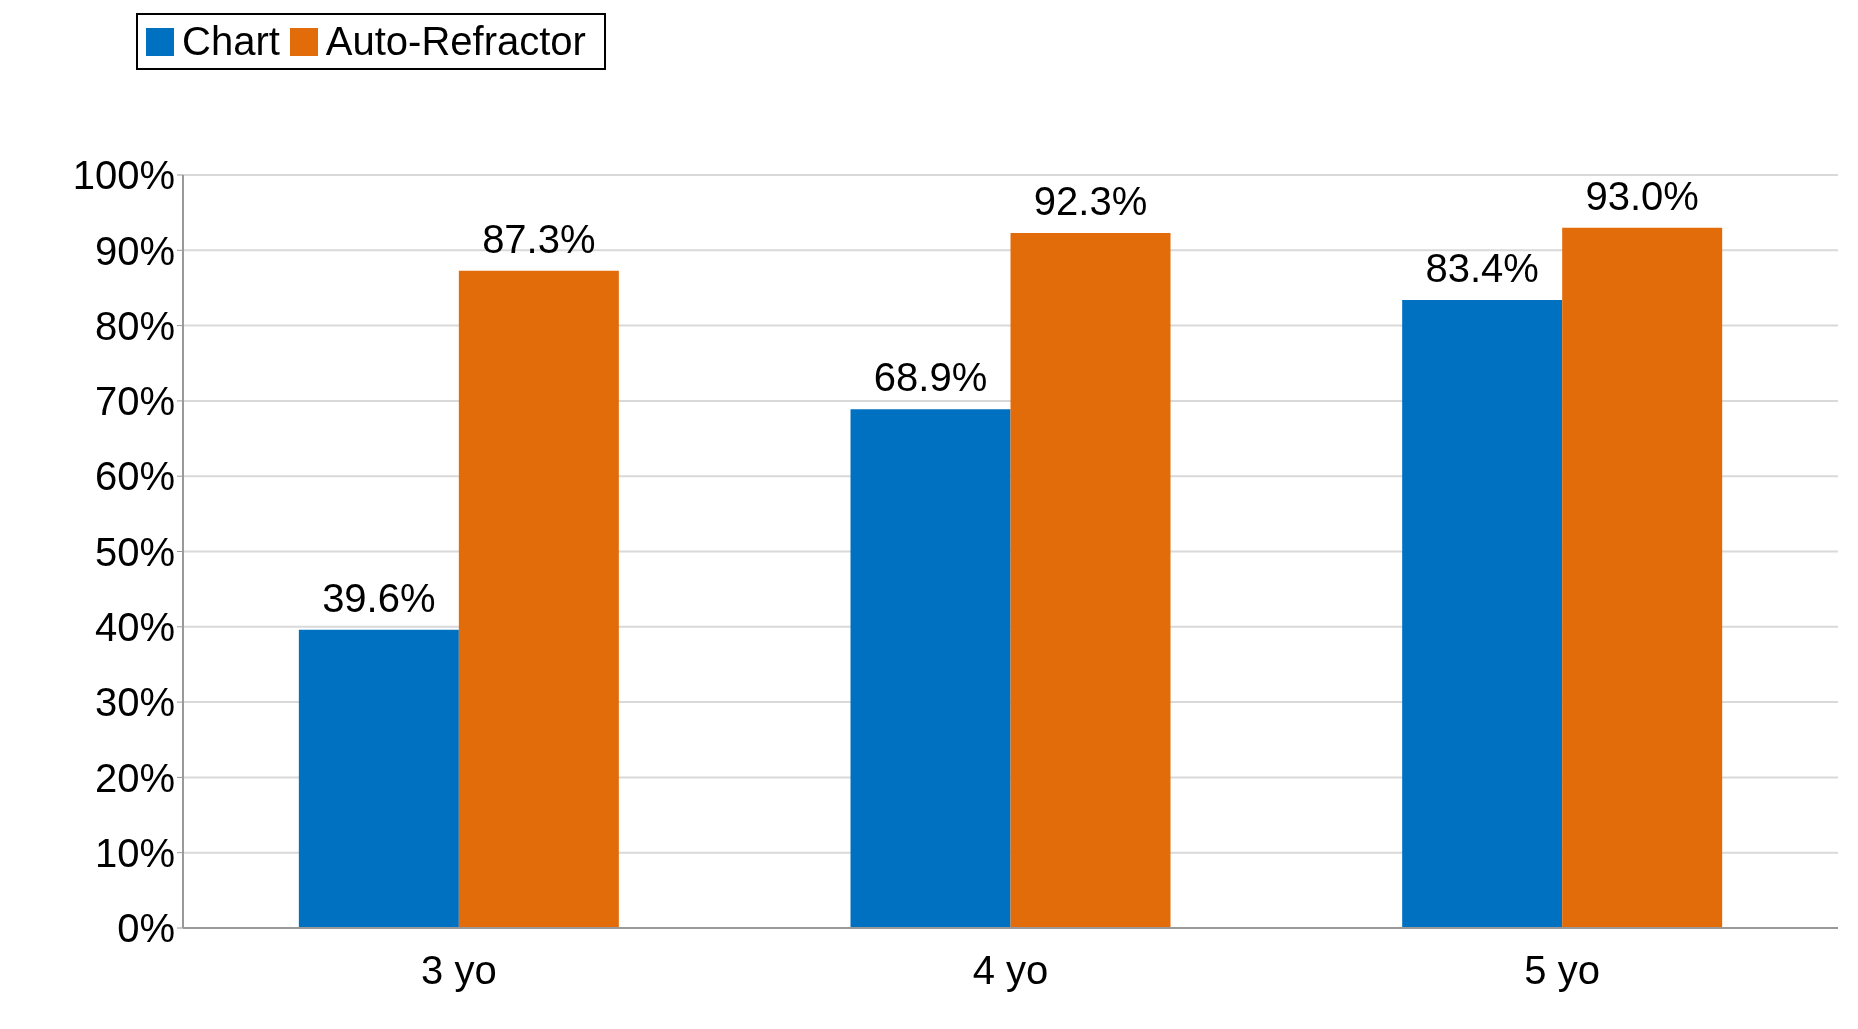 The width and height of the screenshot is (1858, 1029). What do you see at coordinates (930, 377) in the screenshot?
I see `data-label: 68.9%` at bounding box center [930, 377].